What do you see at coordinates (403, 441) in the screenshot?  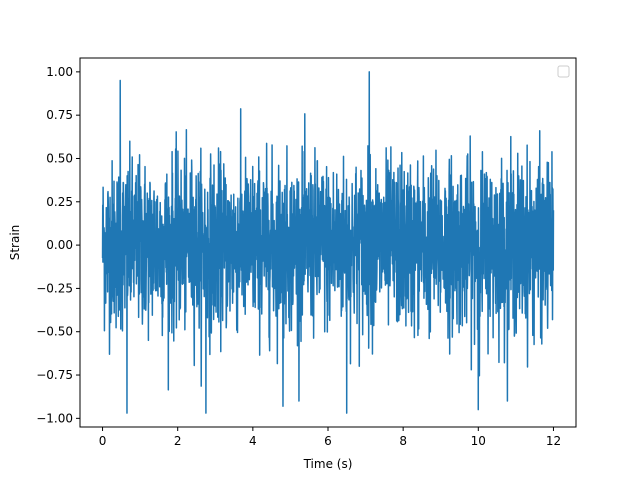 I see `x-tick-label: 8` at bounding box center [403, 441].